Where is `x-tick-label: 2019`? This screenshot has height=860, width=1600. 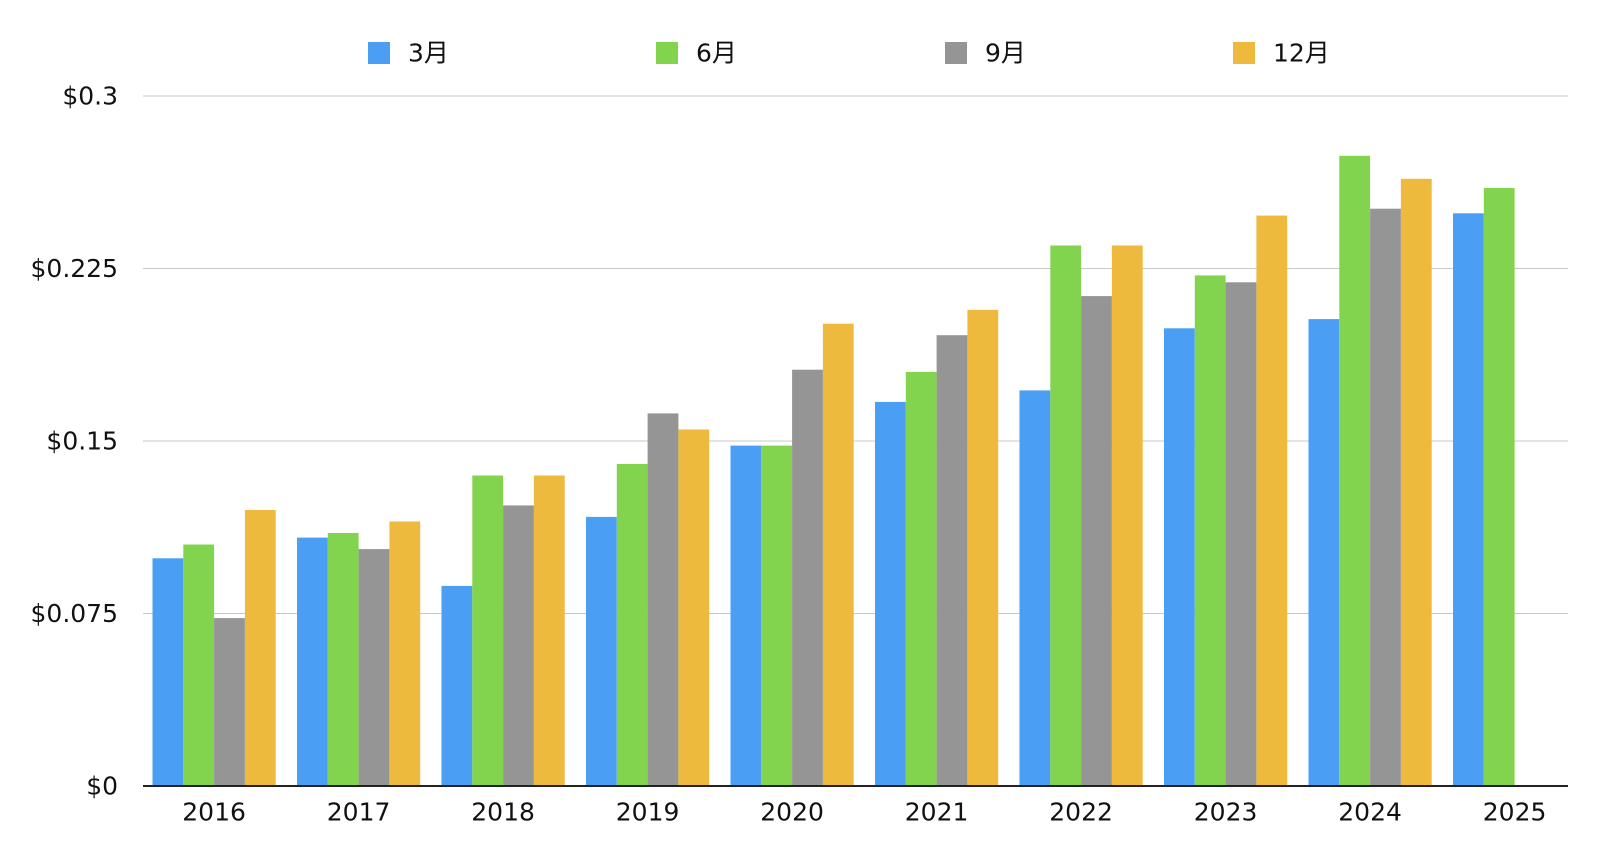
x-tick-label: 2019 is located at coordinates (648, 812).